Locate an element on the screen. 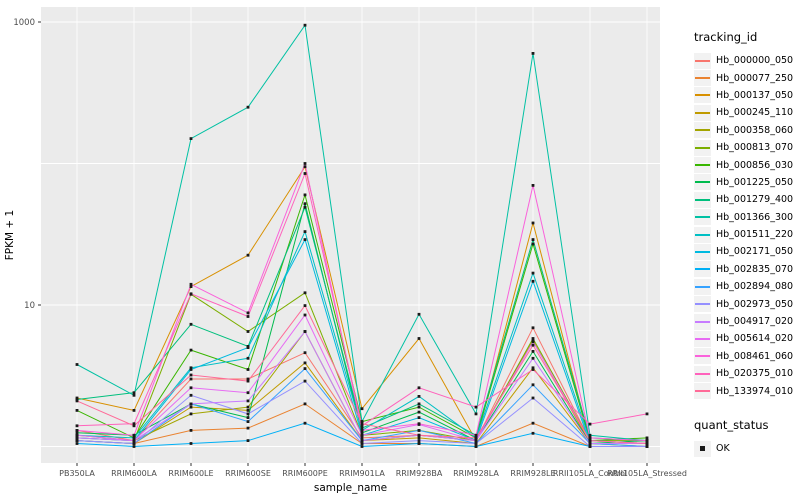 The width and height of the screenshot is (800, 500). legend-item: Hb_000358_060 is located at coordinates (747, 130).